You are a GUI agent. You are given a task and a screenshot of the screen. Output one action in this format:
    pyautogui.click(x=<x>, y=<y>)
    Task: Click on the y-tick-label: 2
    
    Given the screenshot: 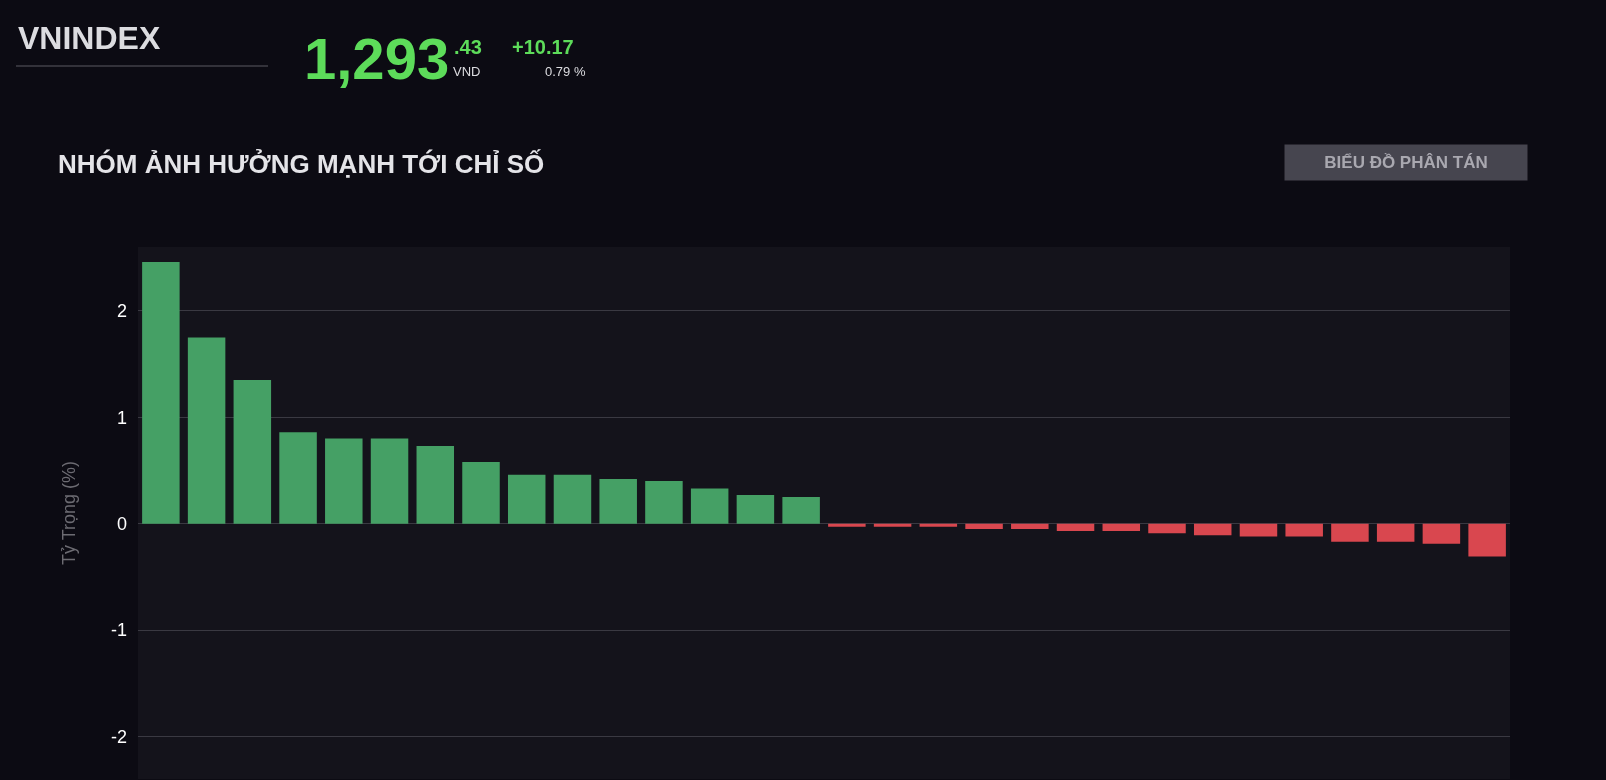 What is the action you would take?
    pyautogui.click(x=121, y=311)
    